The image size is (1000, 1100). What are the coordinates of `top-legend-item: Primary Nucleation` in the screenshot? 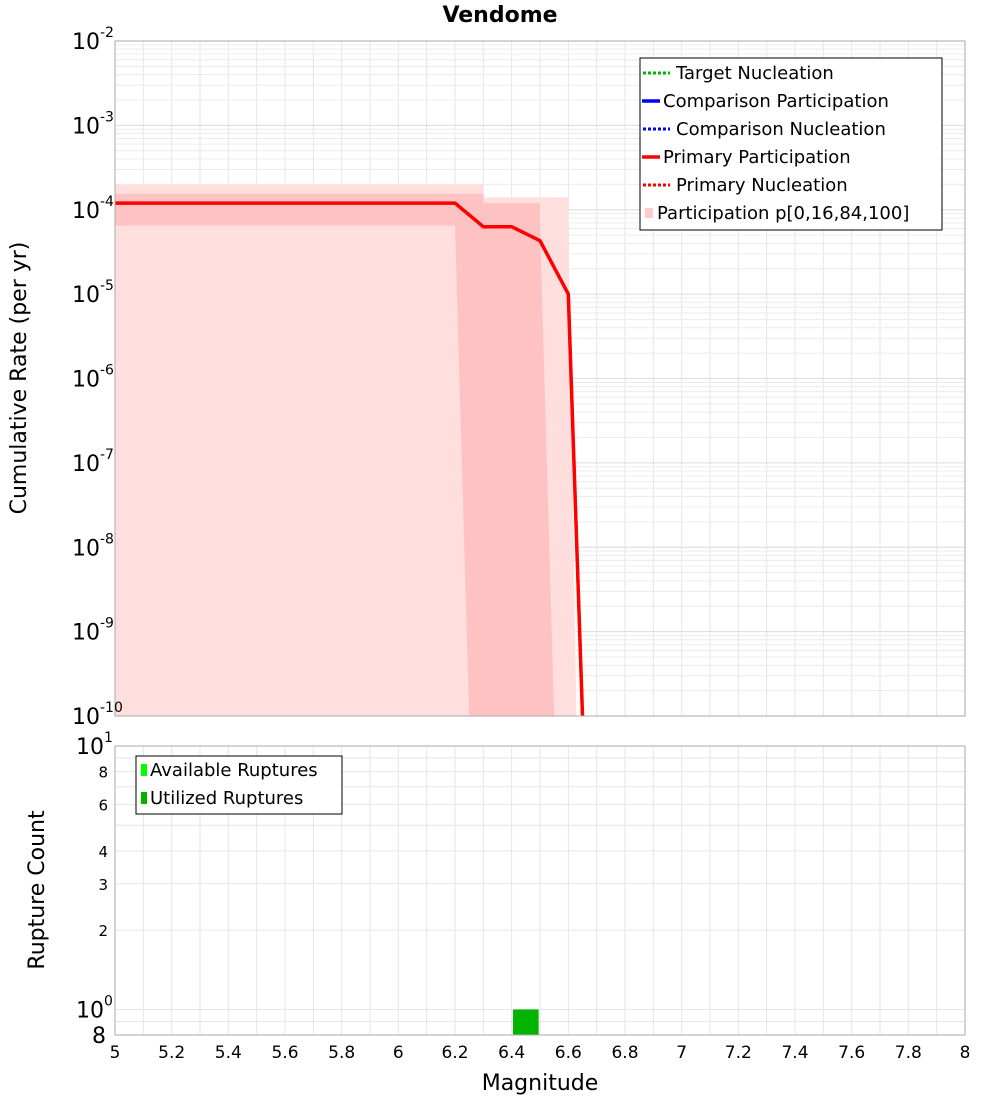 It's located at (745, 185).